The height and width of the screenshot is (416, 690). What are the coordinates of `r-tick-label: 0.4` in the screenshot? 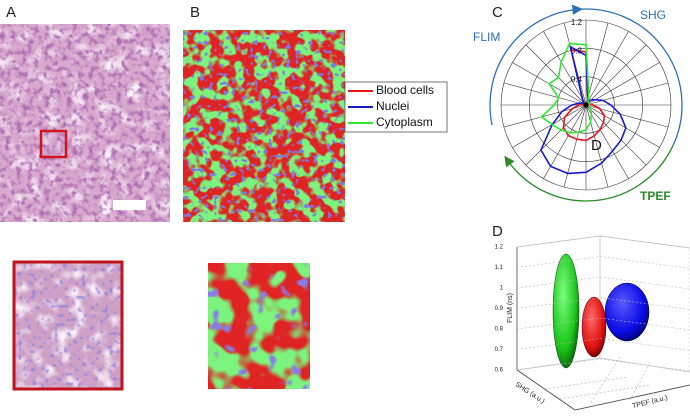 It's located at (577, 79).